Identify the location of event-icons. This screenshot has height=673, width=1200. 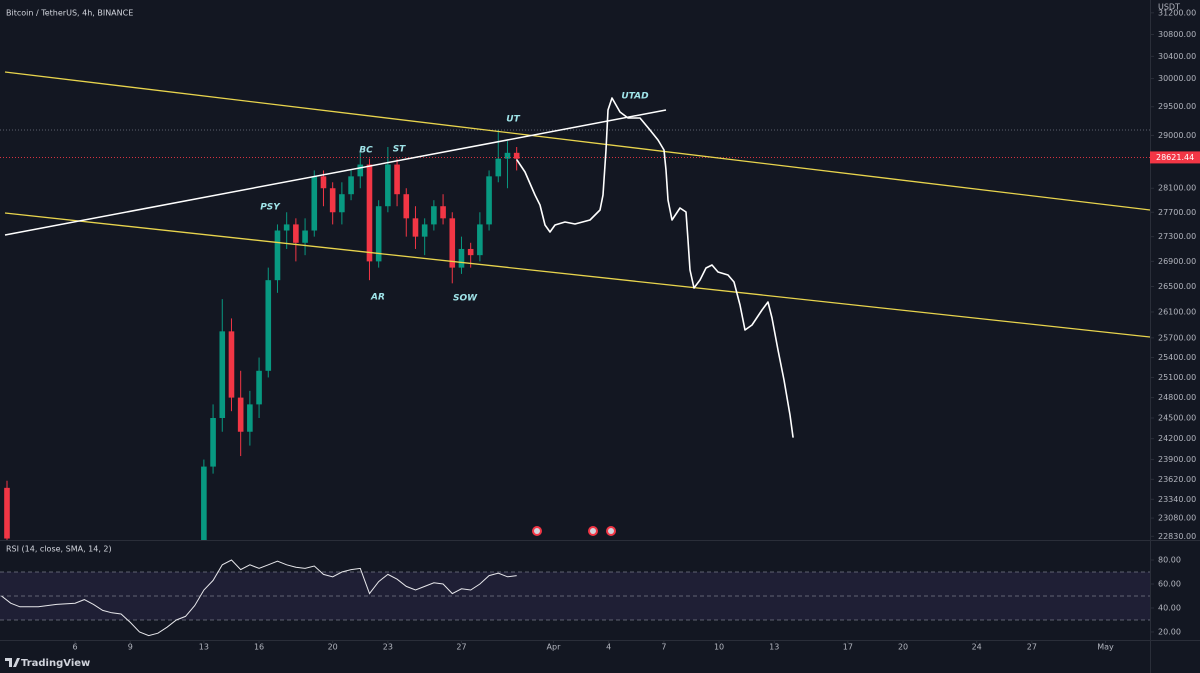
(574, 531).